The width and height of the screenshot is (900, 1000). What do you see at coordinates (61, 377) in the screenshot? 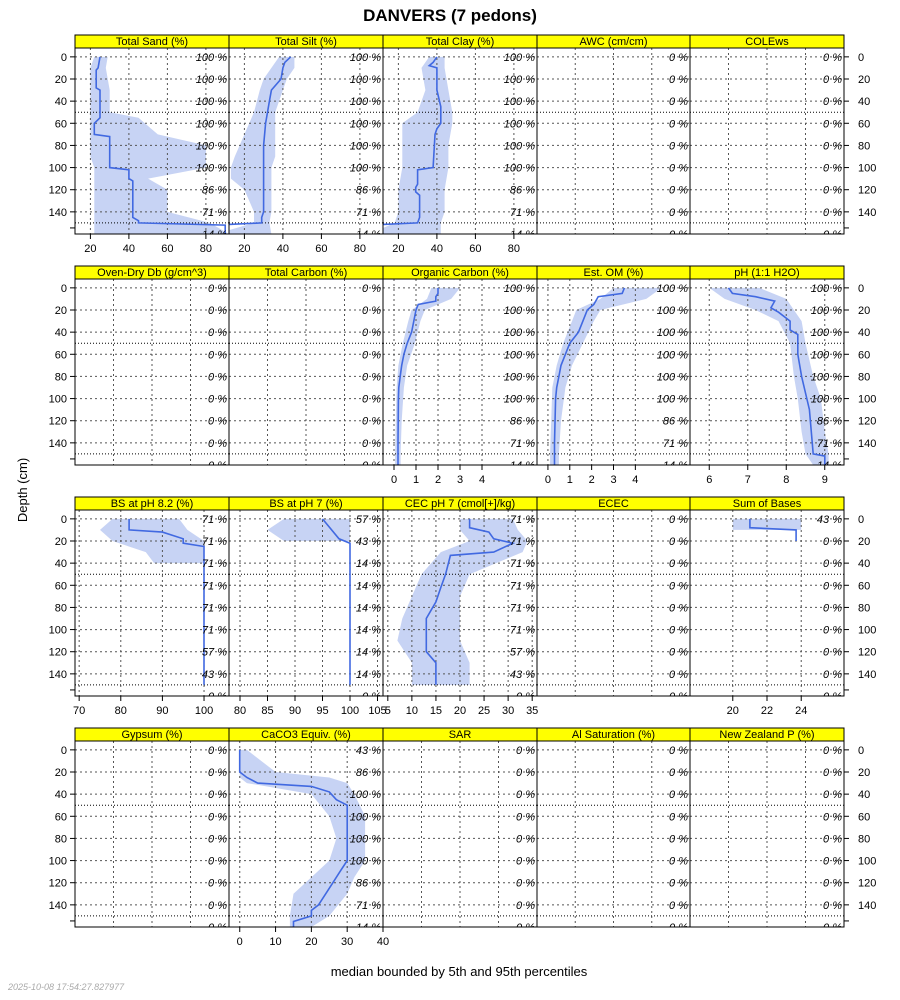
I see `y-tick-label-left-1-4: 80` at bounding box center [61, 377].